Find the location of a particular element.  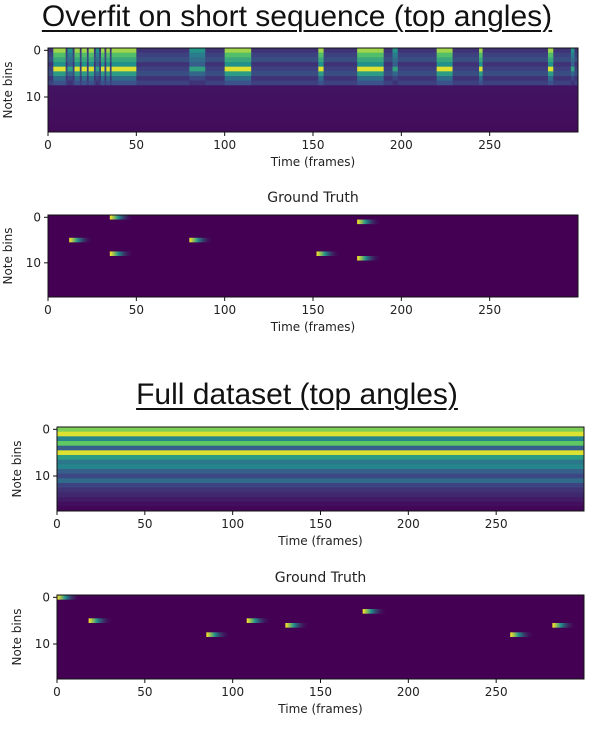

x-tick-label: 250 is located at coordinates (496, 692).